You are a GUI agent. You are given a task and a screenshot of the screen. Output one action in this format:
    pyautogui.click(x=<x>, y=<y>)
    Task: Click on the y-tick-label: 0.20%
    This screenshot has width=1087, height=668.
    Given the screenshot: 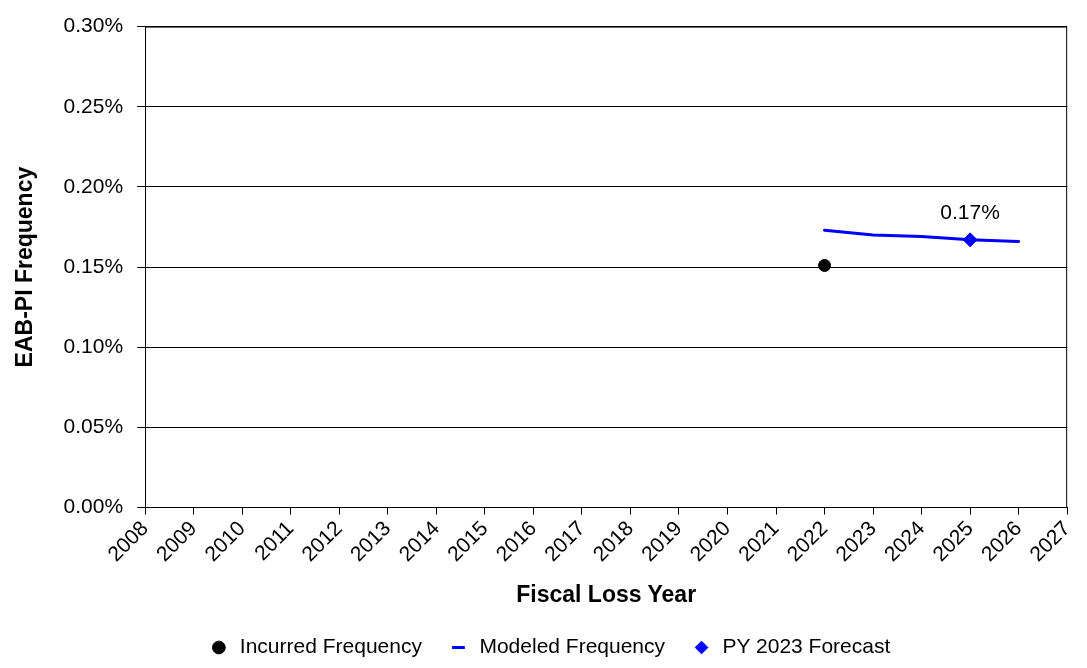 What is the action you would take?
    pyautogui.click(x=93, y=185)
    